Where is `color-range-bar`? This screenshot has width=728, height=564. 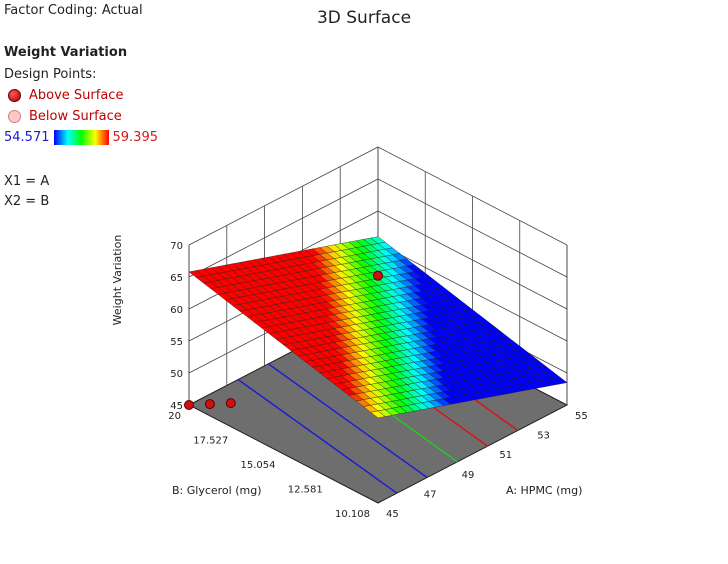
color-range-bar is located at coordinates (81, 137).